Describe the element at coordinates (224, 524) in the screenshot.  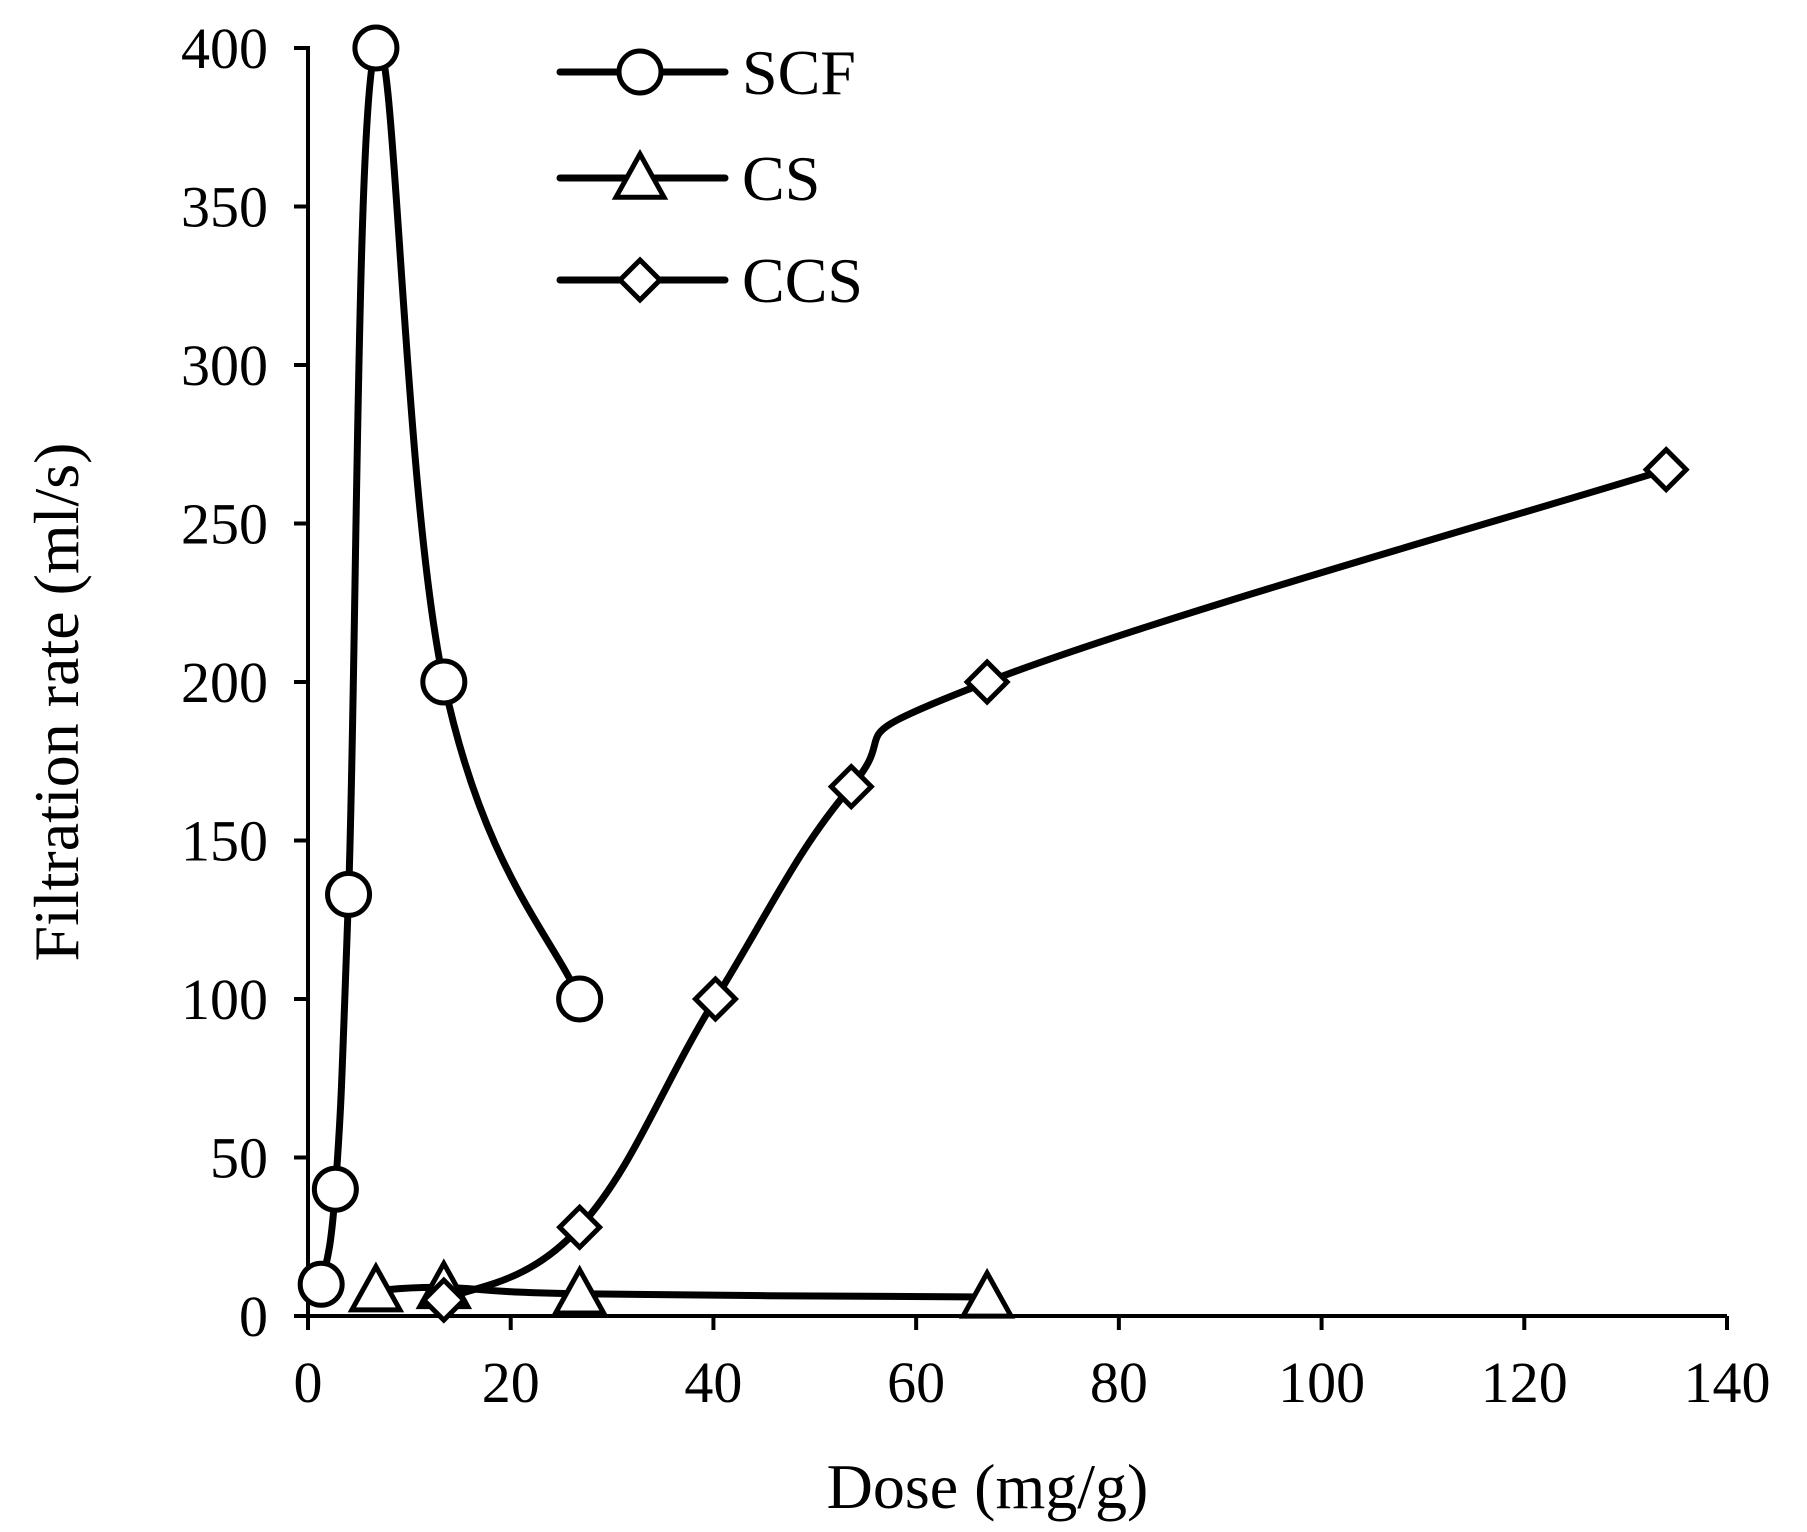
I see `y-tick-label: 250` at that location.